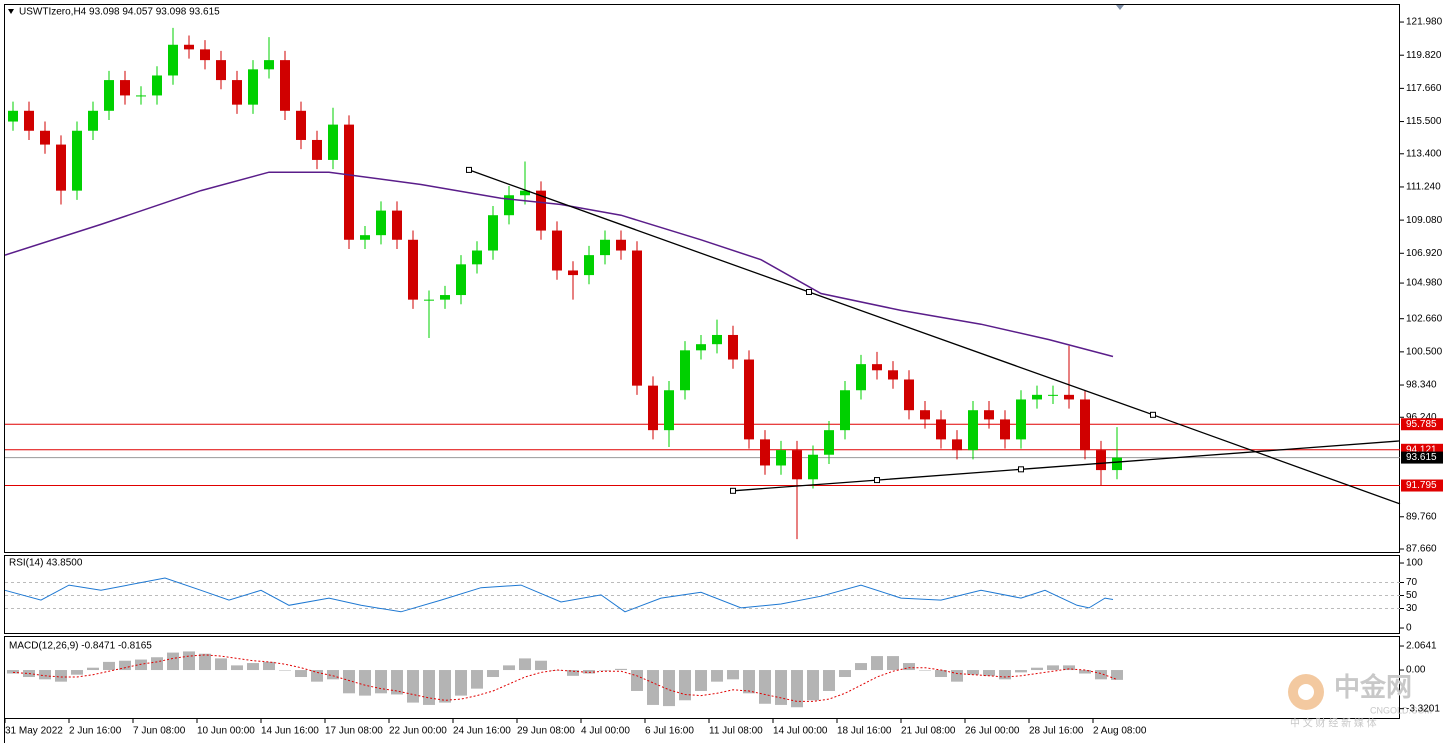 This screenshot has height=743, width=1444. What do you see at coordinates (800, 731) in the screenshot?
I see `x-tick-label: 14 Jul 00:00` at bounding box center [800, 731].